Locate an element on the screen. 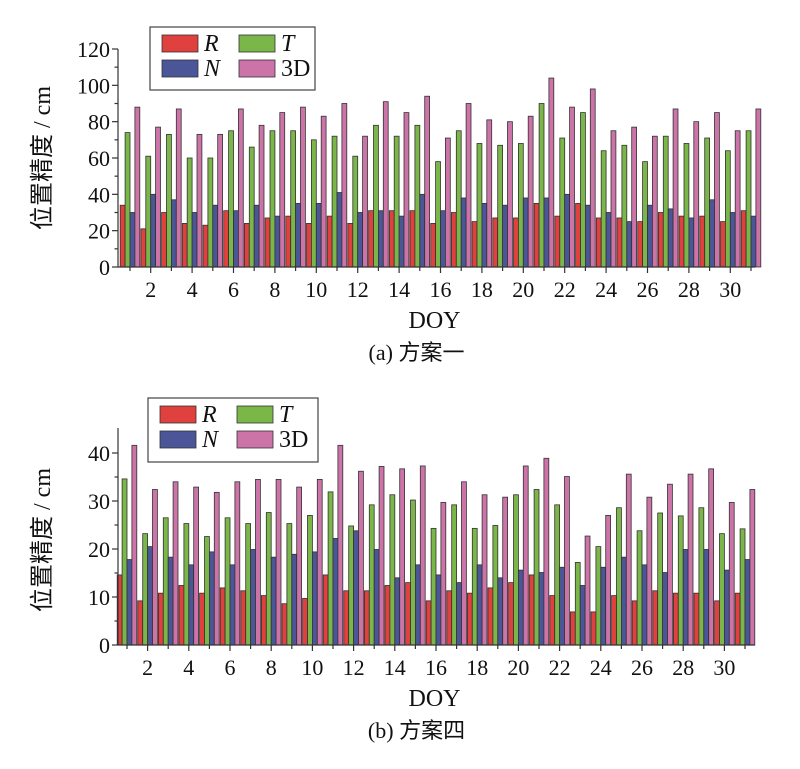 This screenshot has height=769, width=800. x-tick-label: 16 is located at coordinates (441, 289).